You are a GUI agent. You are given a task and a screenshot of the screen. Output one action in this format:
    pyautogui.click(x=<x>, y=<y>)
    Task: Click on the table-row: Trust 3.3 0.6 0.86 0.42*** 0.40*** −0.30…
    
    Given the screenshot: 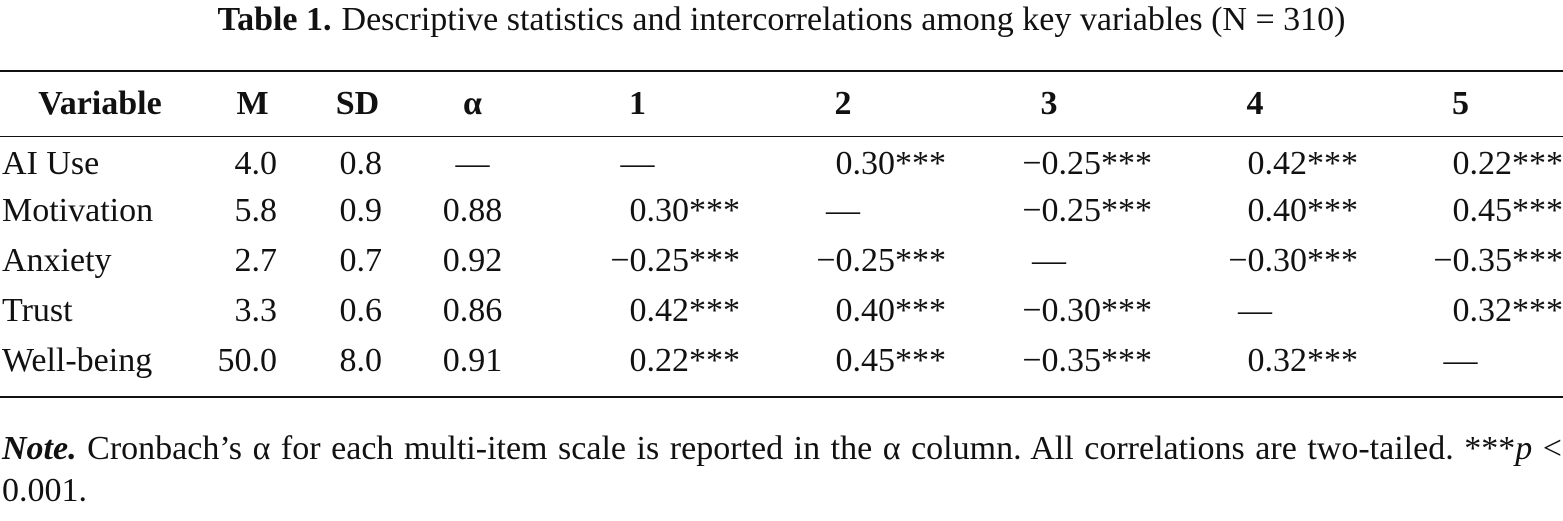 What is the action you would take?
    pyautogui.click(x=781, y=311)
    